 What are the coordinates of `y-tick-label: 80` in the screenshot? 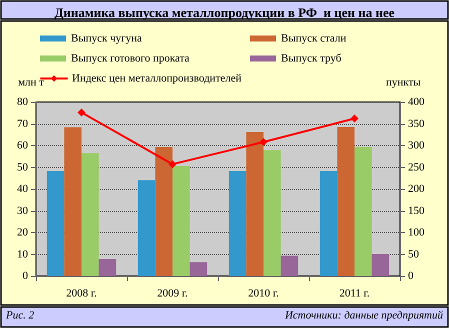 It's located at (22, 102).